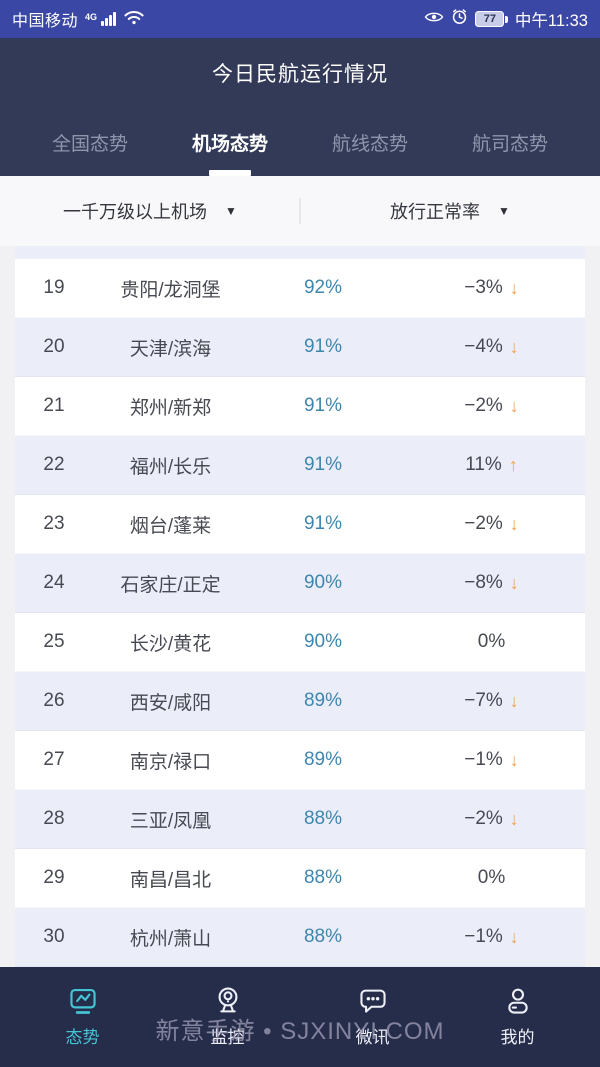 This screenshot has width=600, height=1067. Describe the element at coordinates (54, 287) in the screenshot. I see `rank-cell: 19` at that location.